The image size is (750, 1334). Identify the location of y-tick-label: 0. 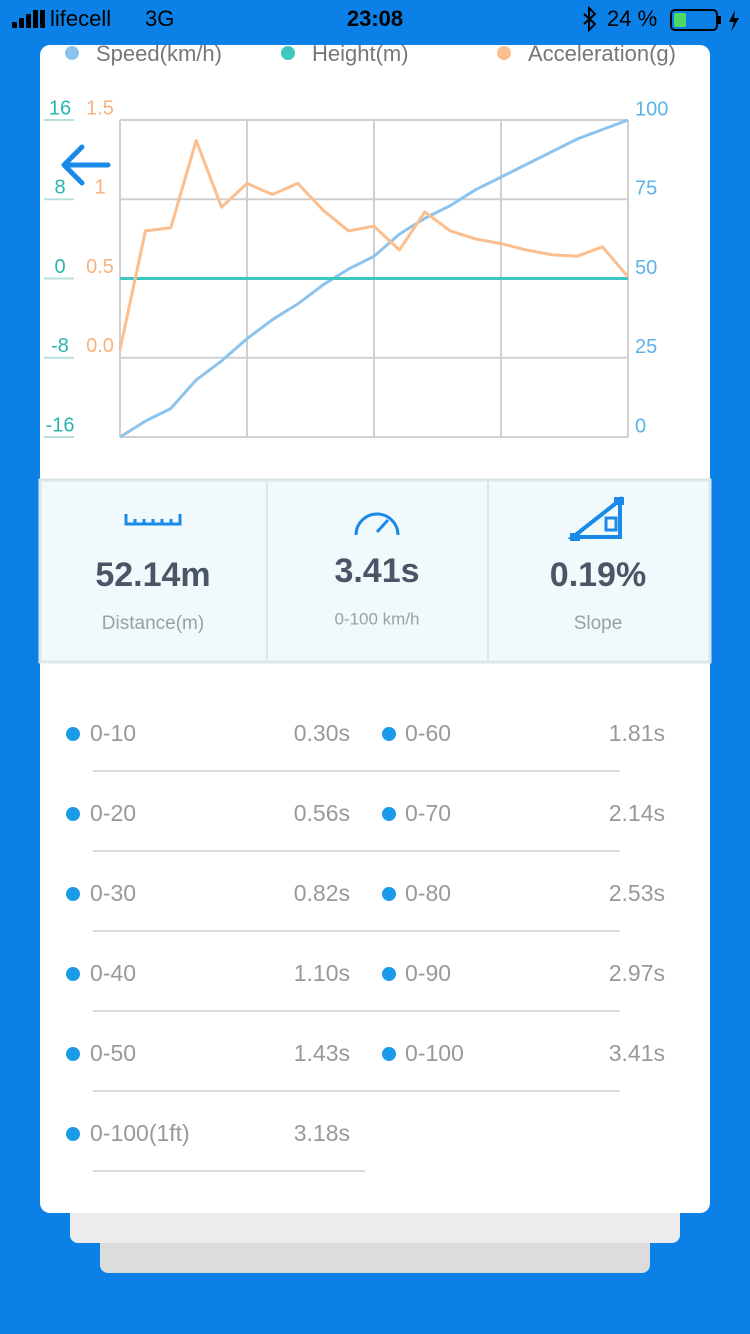
(59, 267).